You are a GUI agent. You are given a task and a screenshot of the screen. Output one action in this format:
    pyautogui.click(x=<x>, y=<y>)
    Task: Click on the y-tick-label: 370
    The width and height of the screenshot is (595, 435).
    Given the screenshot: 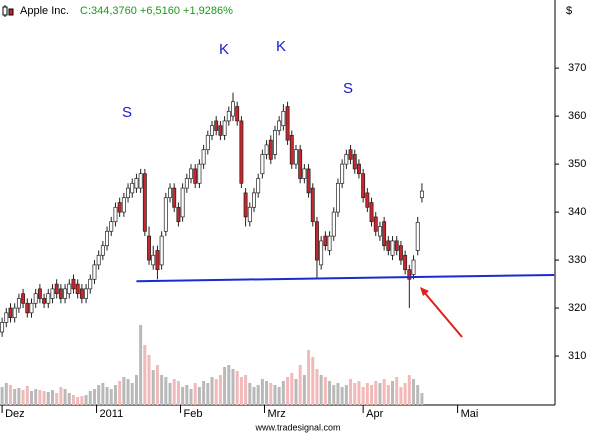 What is the action you would take?
    pyautogui.click(x=577, y=68)
    